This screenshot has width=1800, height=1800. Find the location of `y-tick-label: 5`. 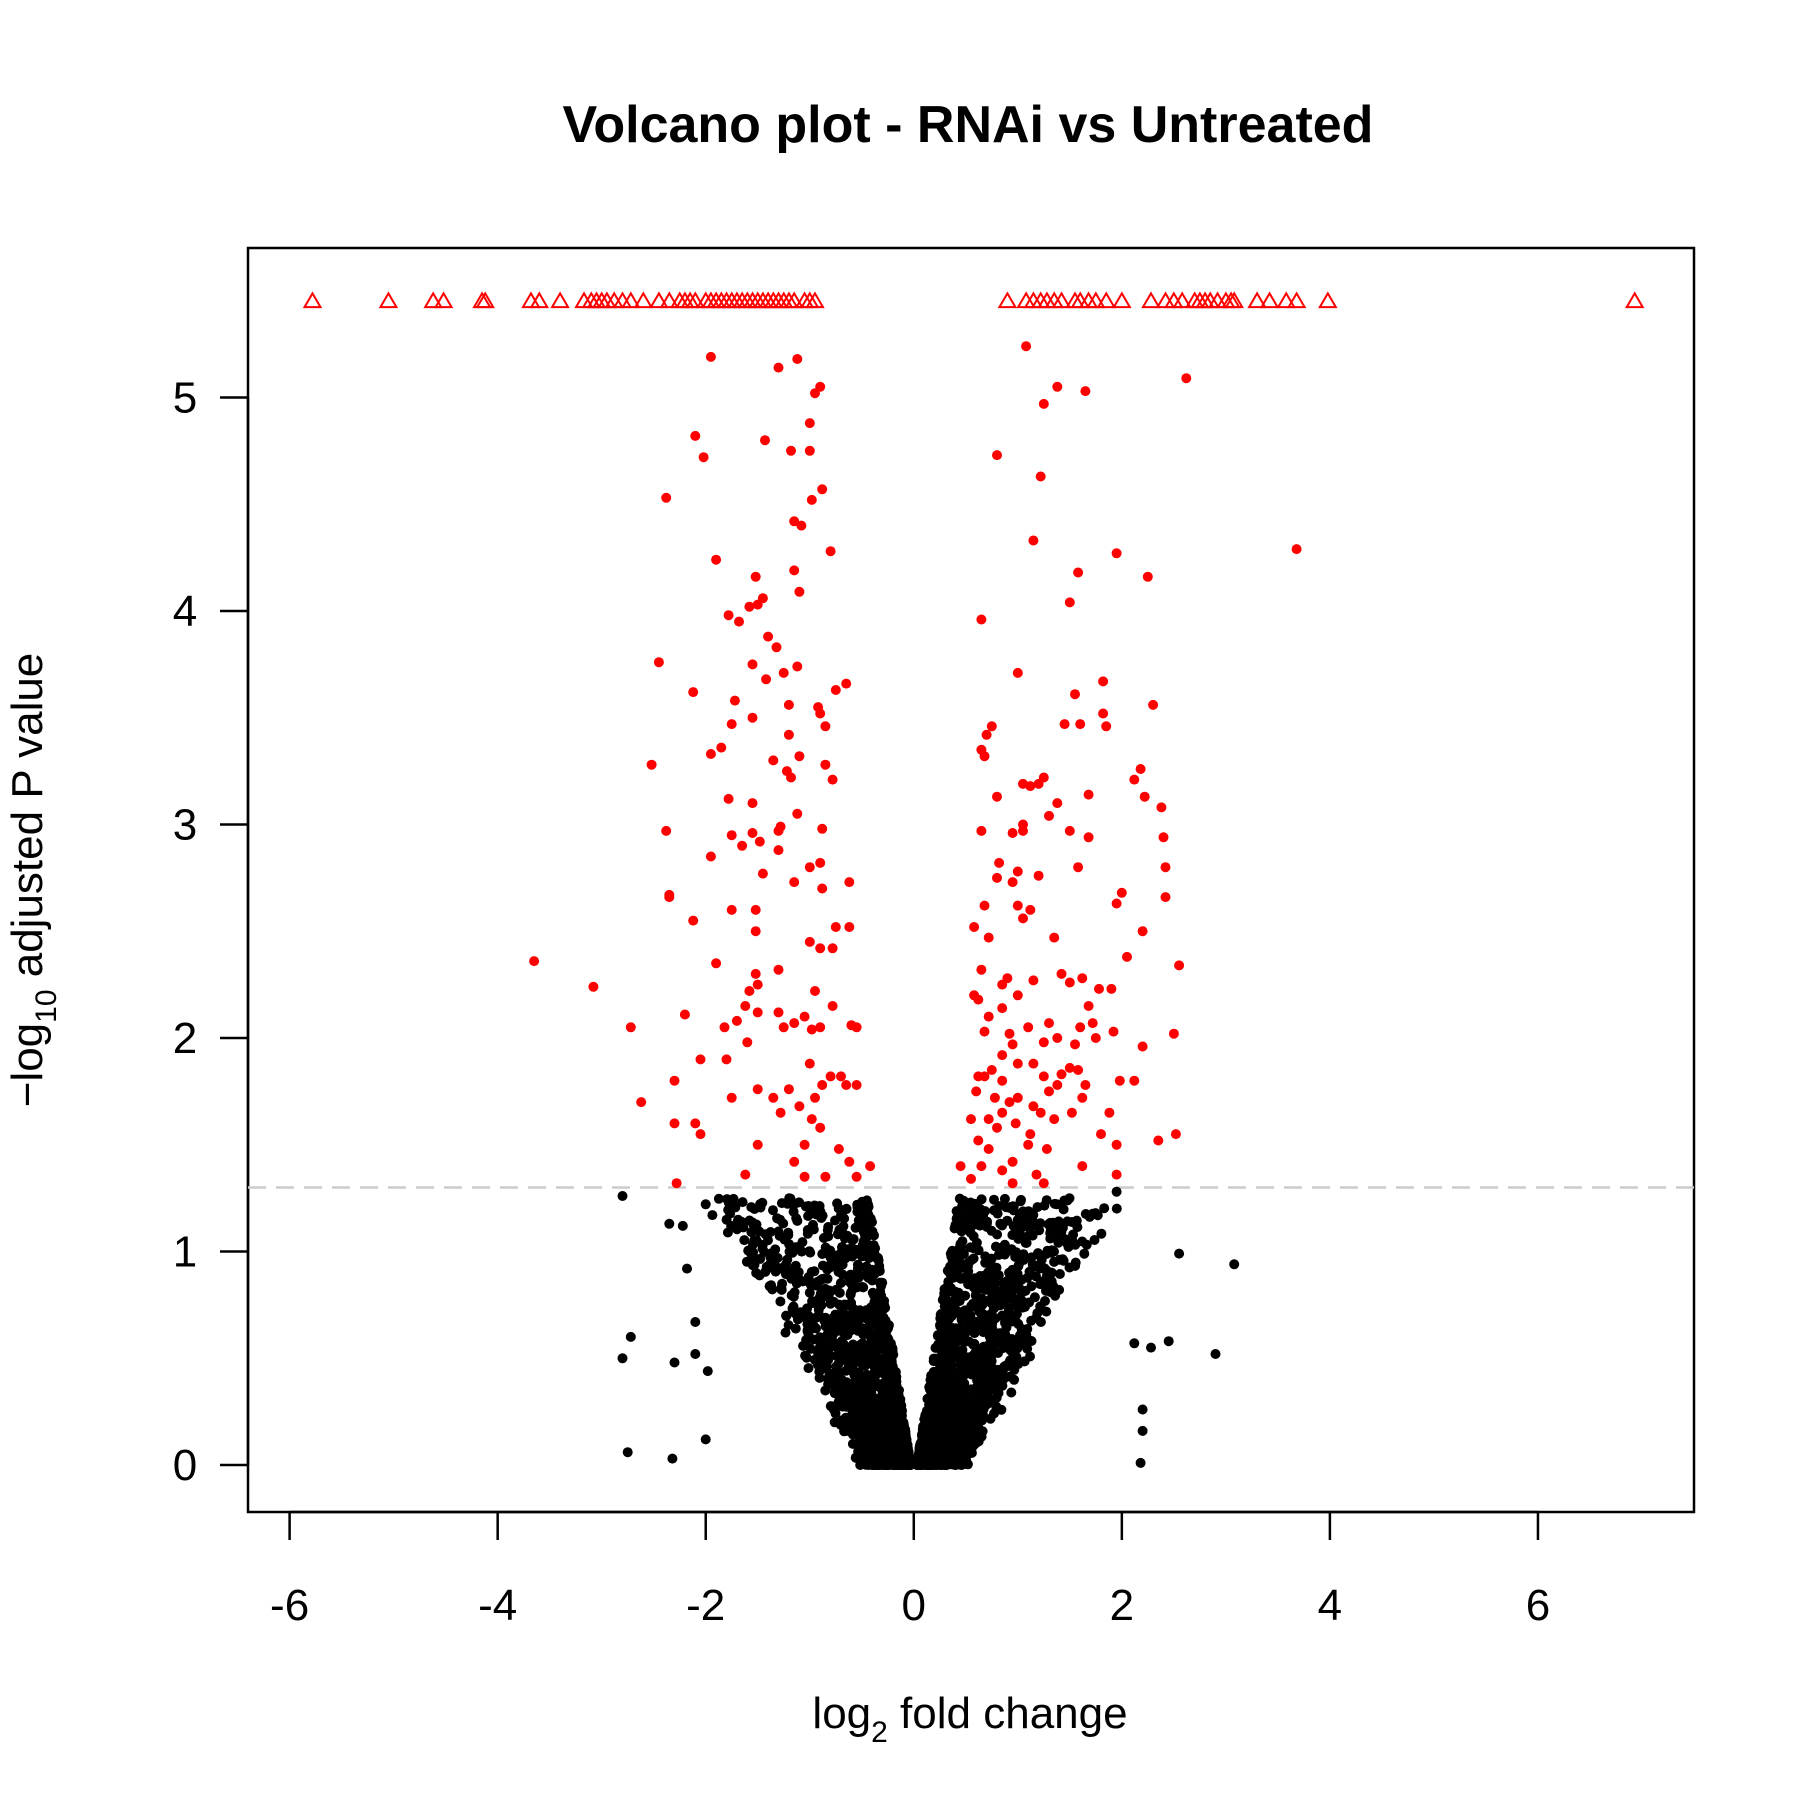

y-tick-label: 5 is located at coordinates (185, 397).